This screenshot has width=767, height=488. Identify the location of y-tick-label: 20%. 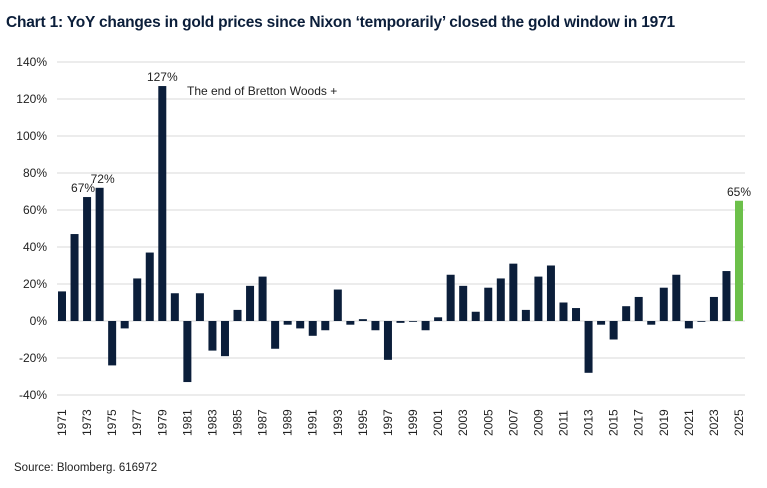
(35, 284).